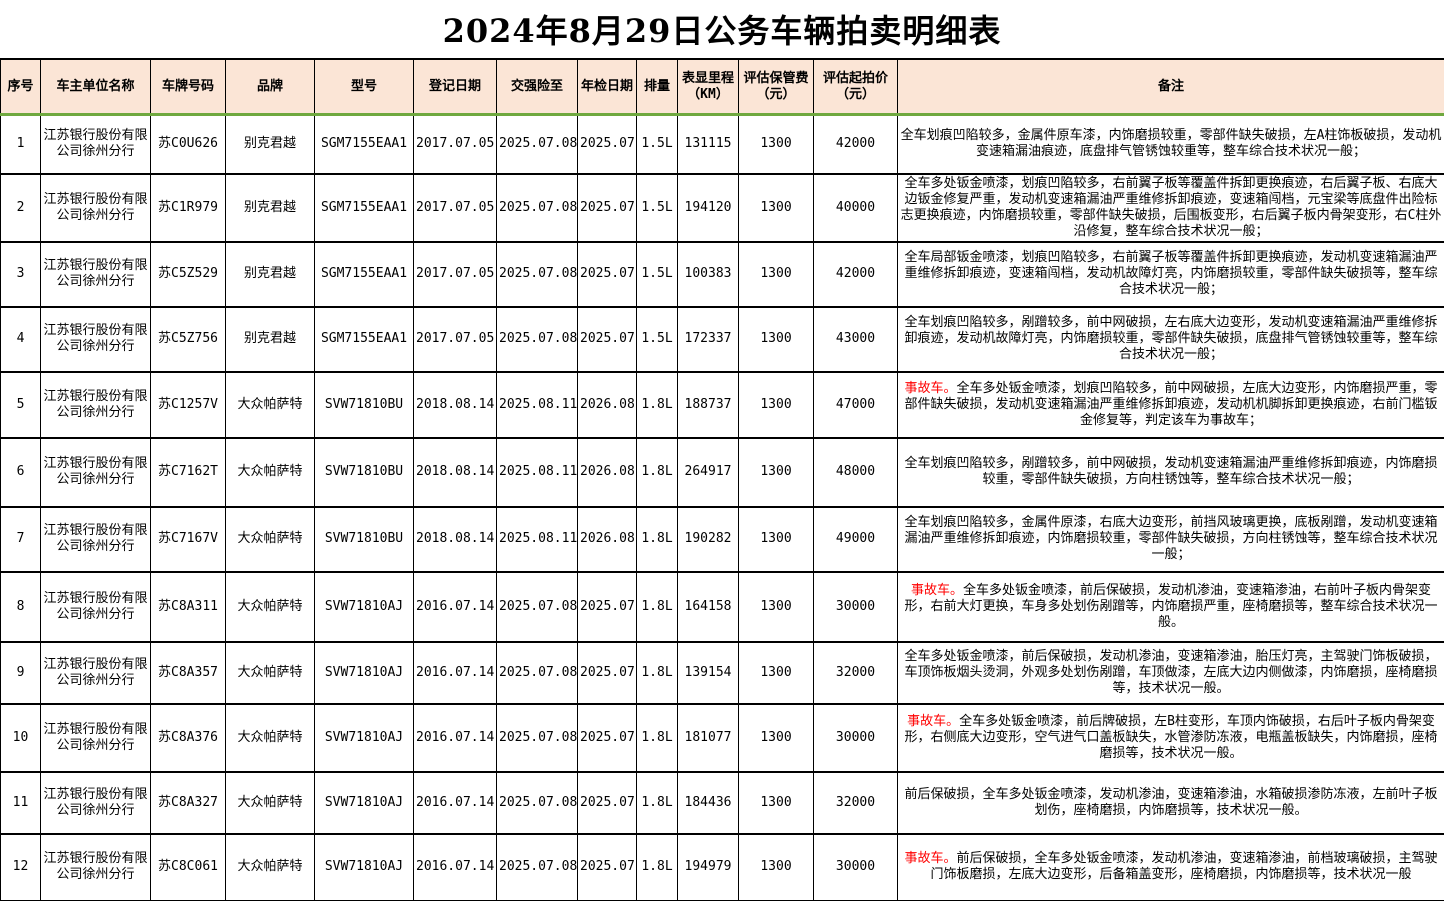 This screenshot has height=901, width=1444. I want to click on cell-plate-number: 苏C1257V, so click(188, 404).